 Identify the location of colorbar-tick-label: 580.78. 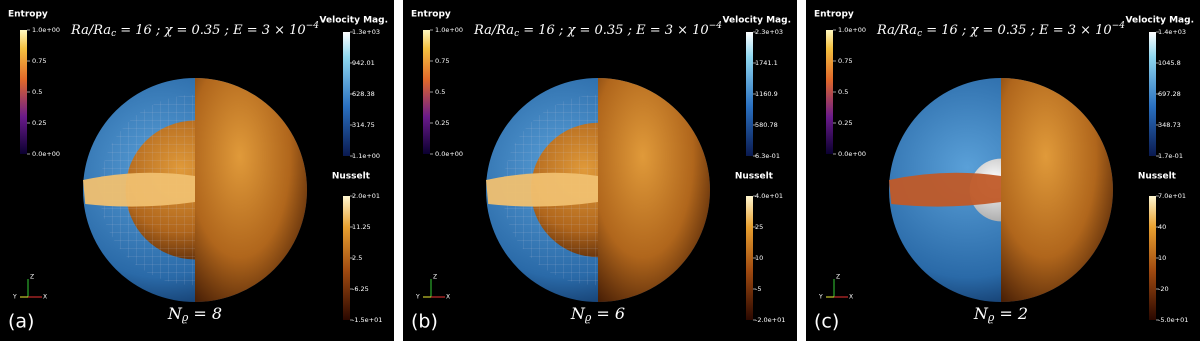
(766, 125).